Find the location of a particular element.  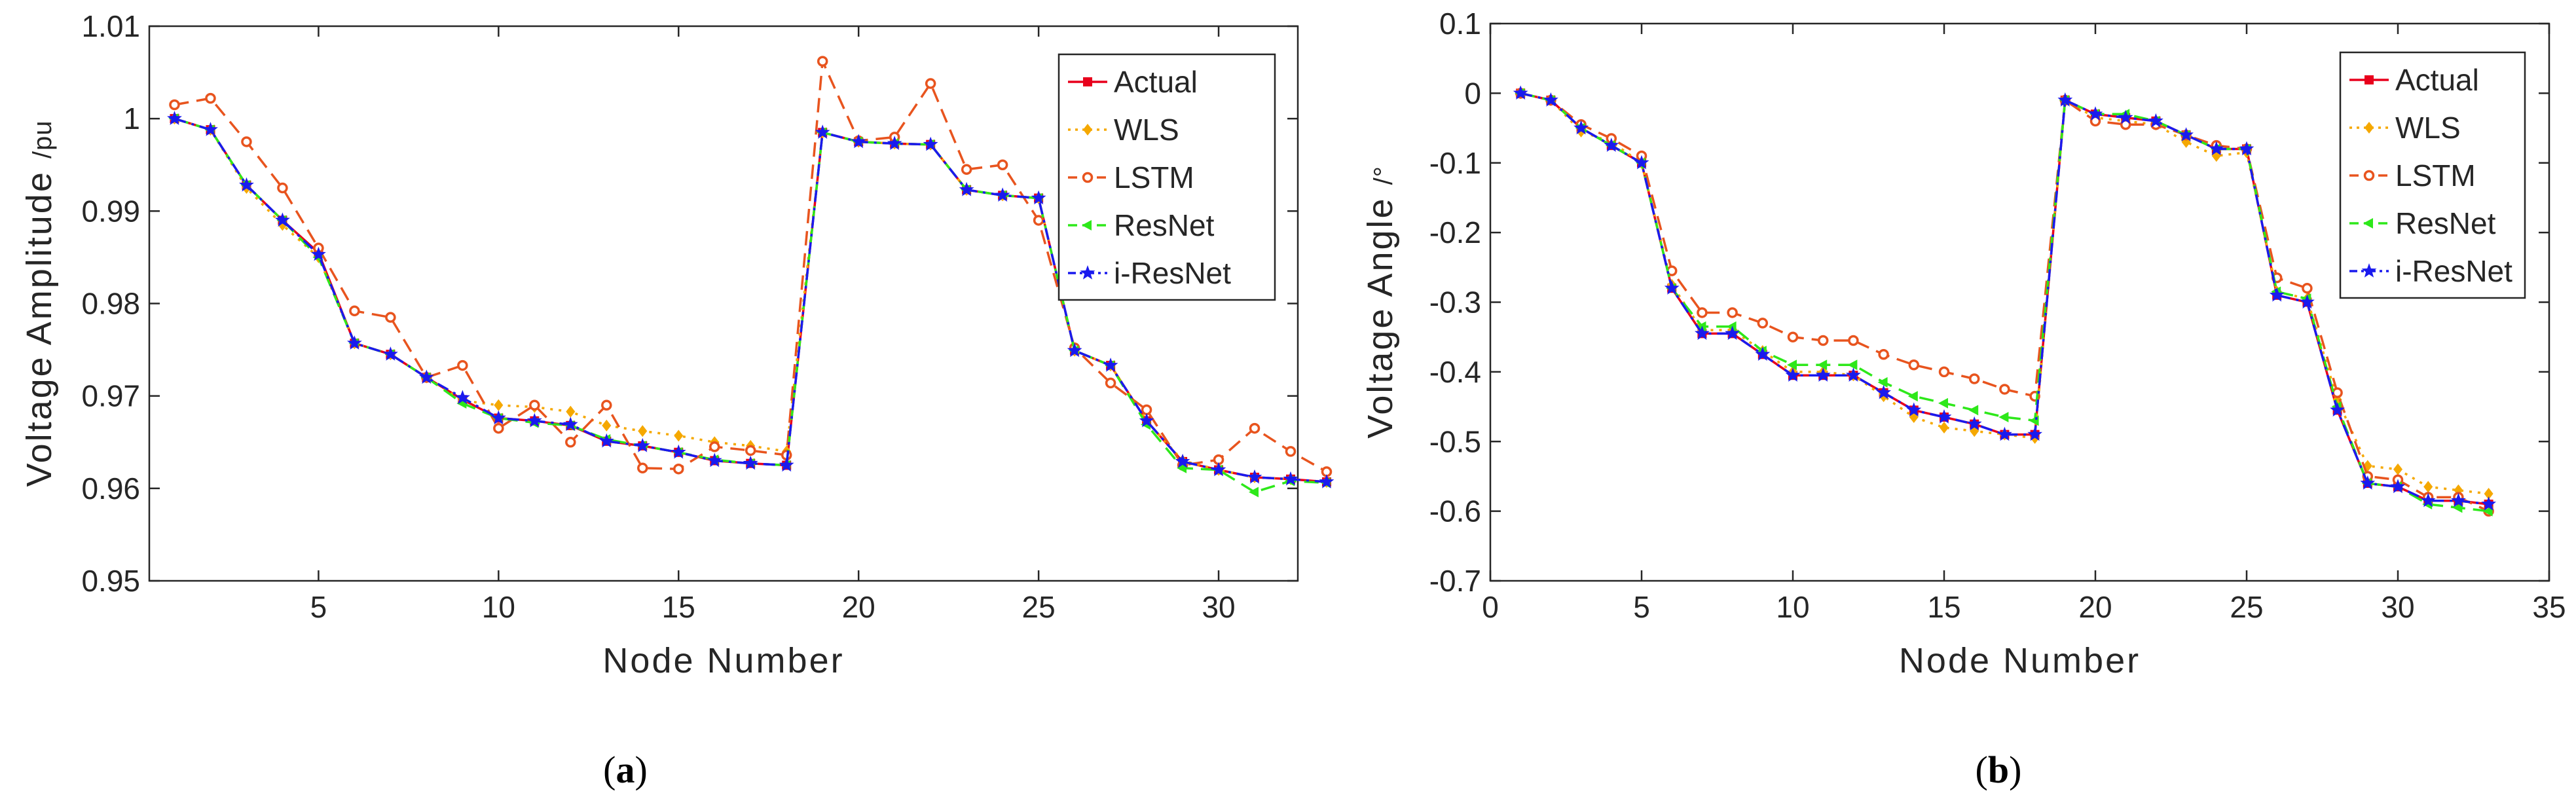

legend-marker-i-resnet is located at coordinates (1087, 272).